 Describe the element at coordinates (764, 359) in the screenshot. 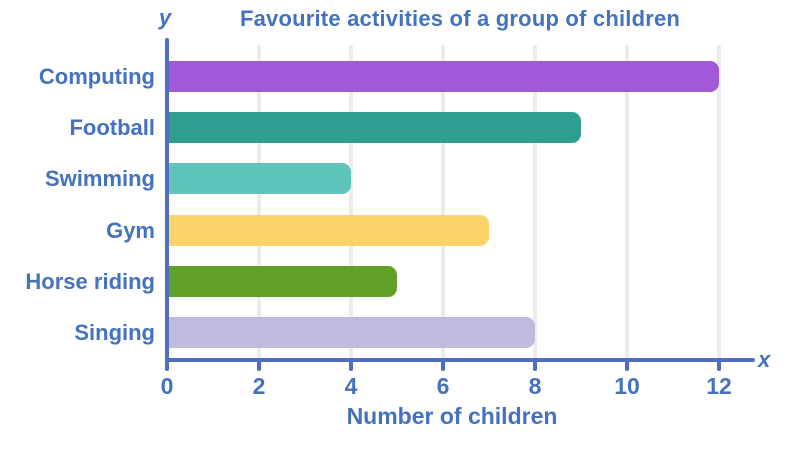

I see `x-axis-symbol: x` at that location.